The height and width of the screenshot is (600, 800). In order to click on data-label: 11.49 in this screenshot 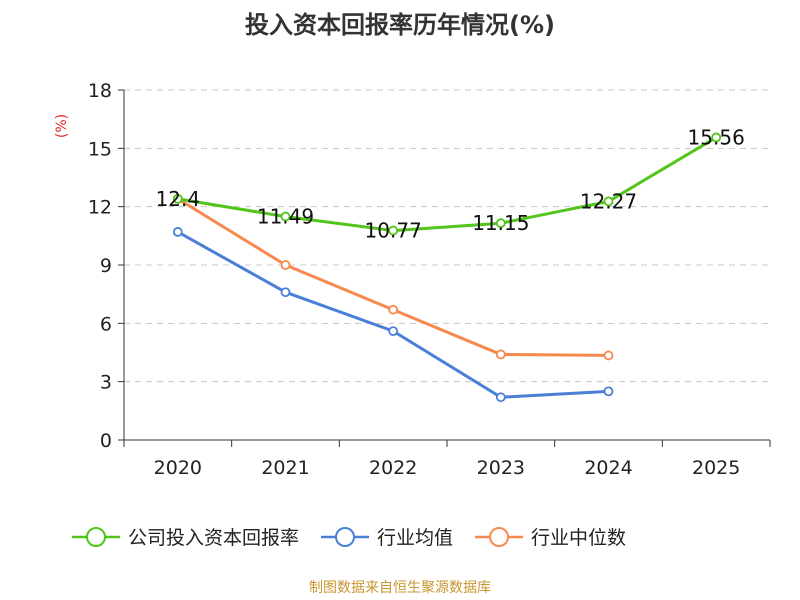, I will do `click(285, 217)`.